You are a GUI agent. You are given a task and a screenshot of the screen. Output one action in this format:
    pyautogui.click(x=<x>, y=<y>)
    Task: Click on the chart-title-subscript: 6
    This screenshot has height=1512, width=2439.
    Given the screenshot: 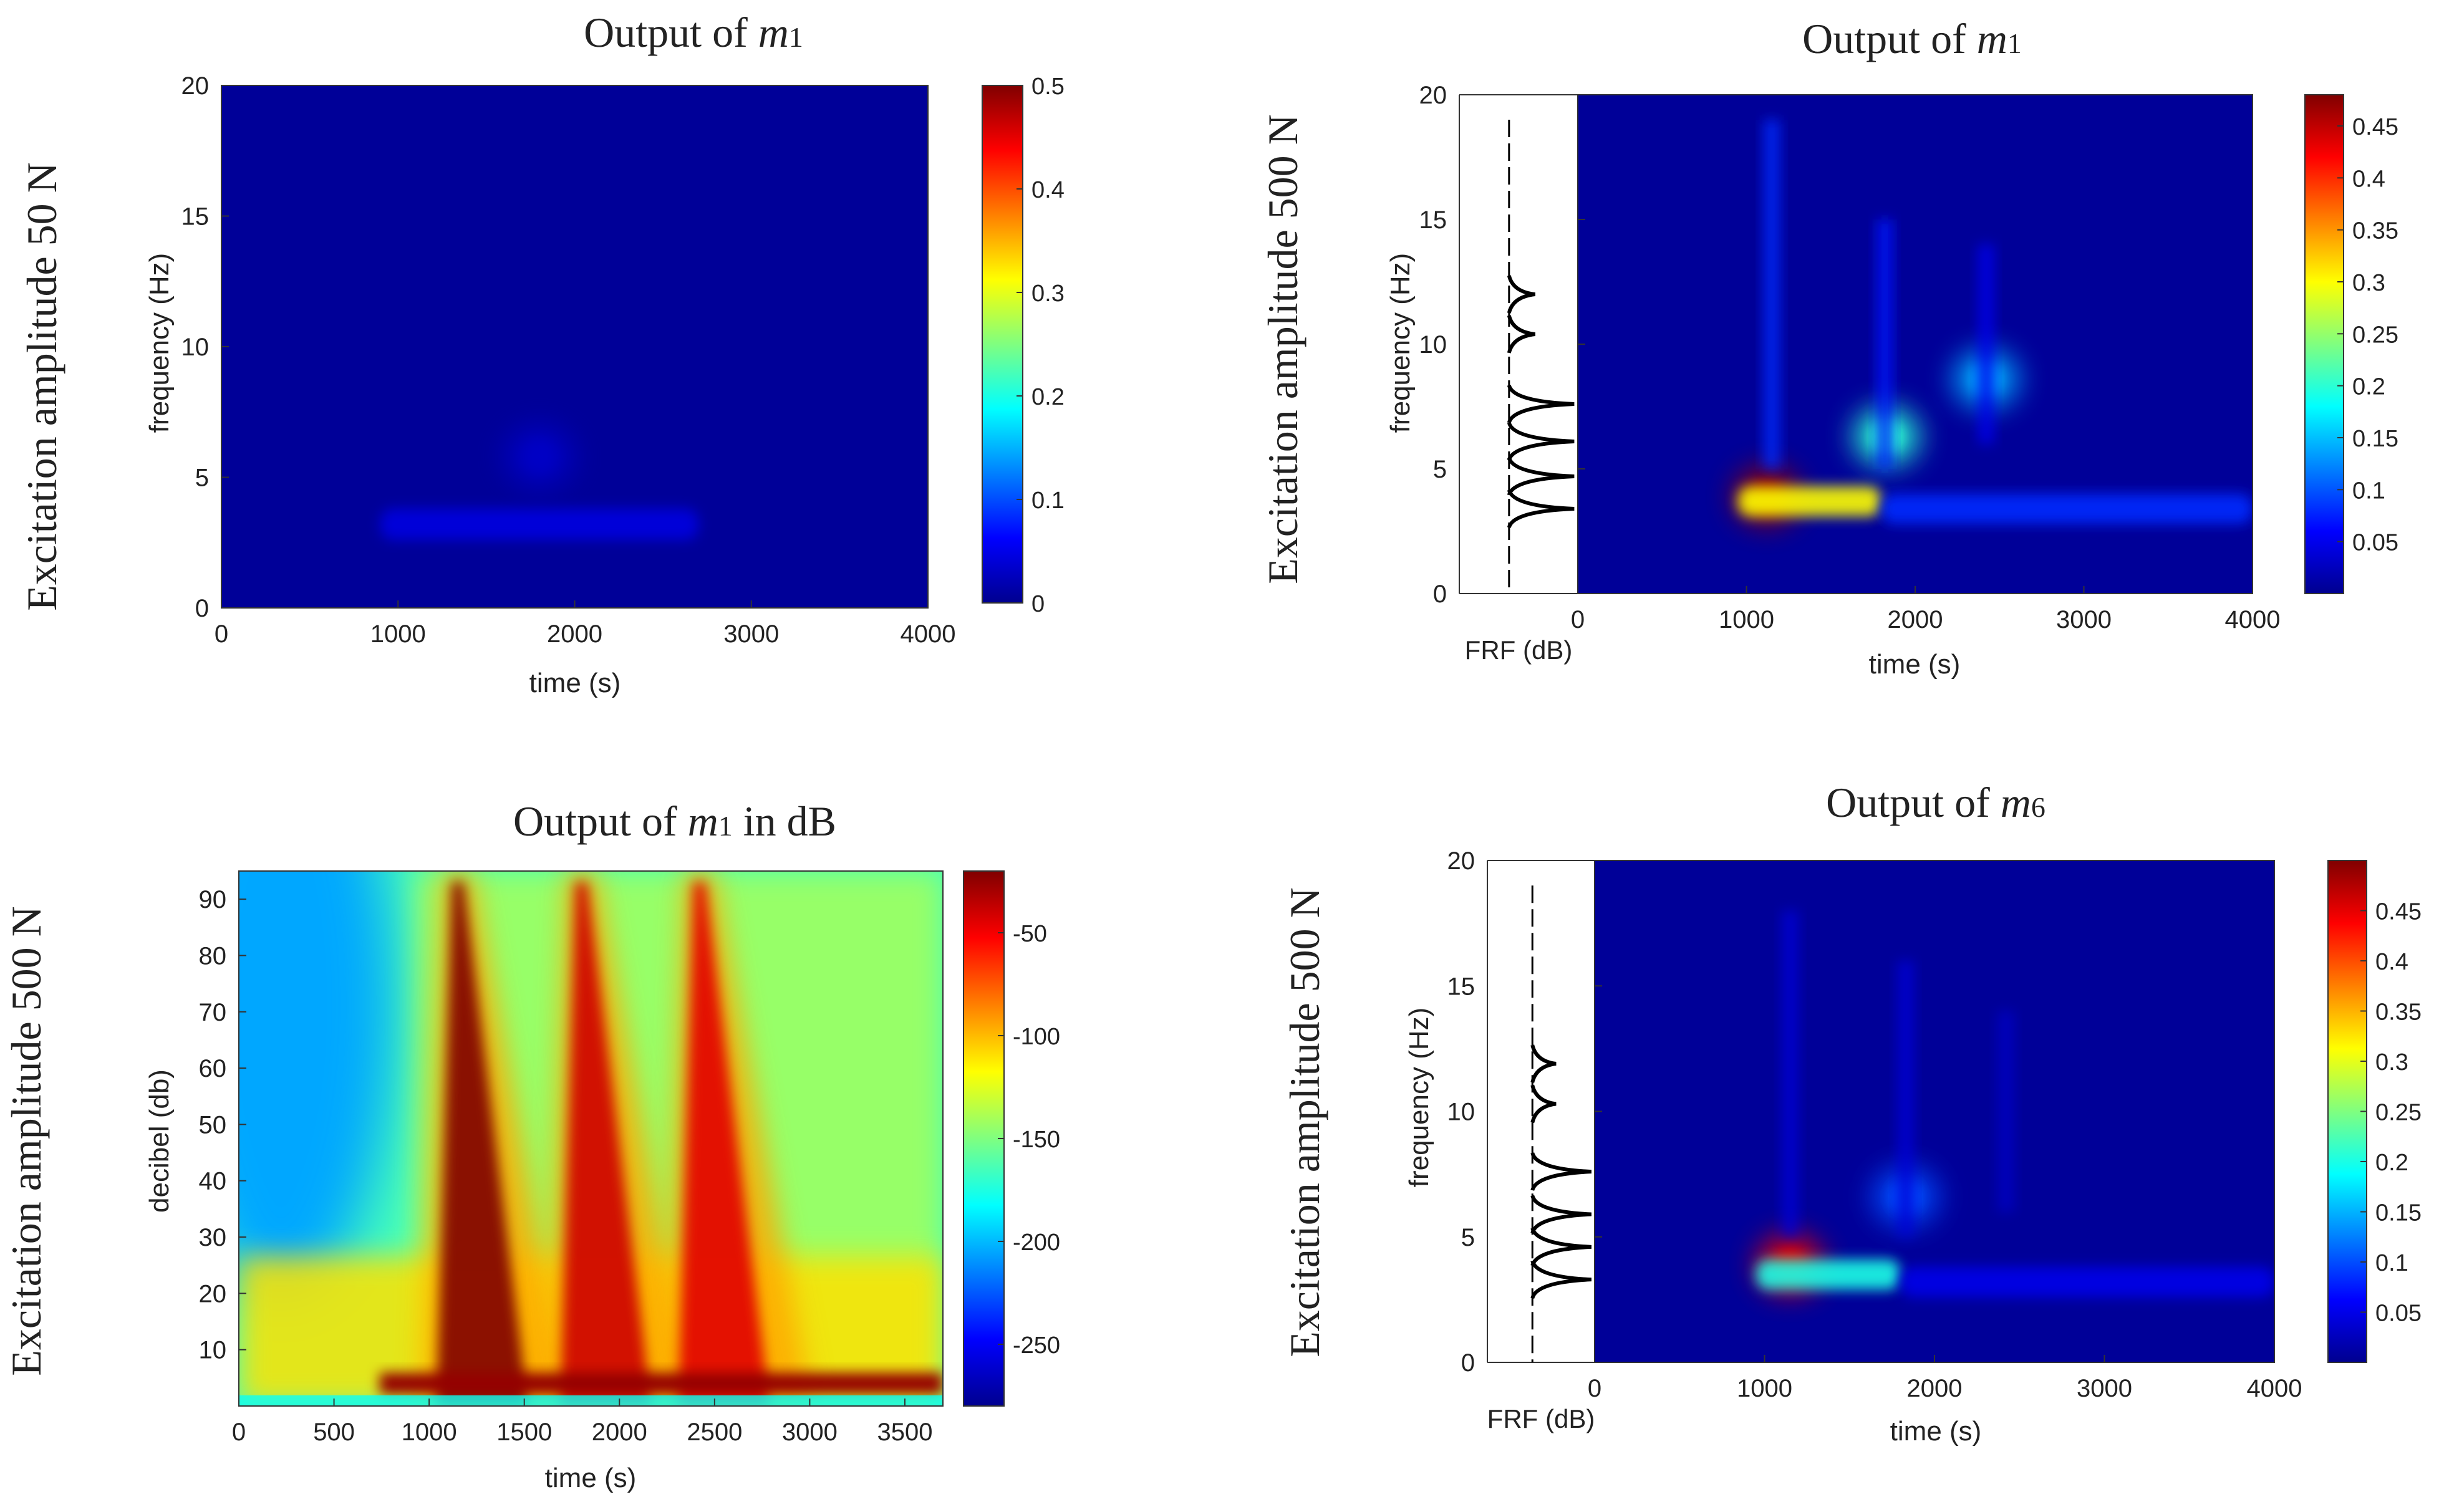 What is the action you would take?
    pyautogui.click(x=2038, y=807)
    